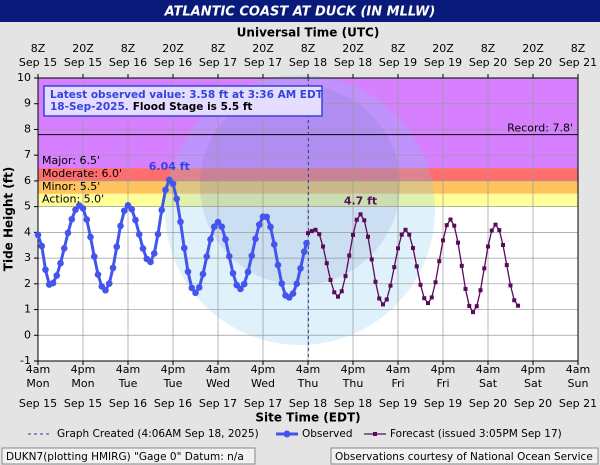  I want to click on stage-label: Minor: 5.5', so click(71, 186).